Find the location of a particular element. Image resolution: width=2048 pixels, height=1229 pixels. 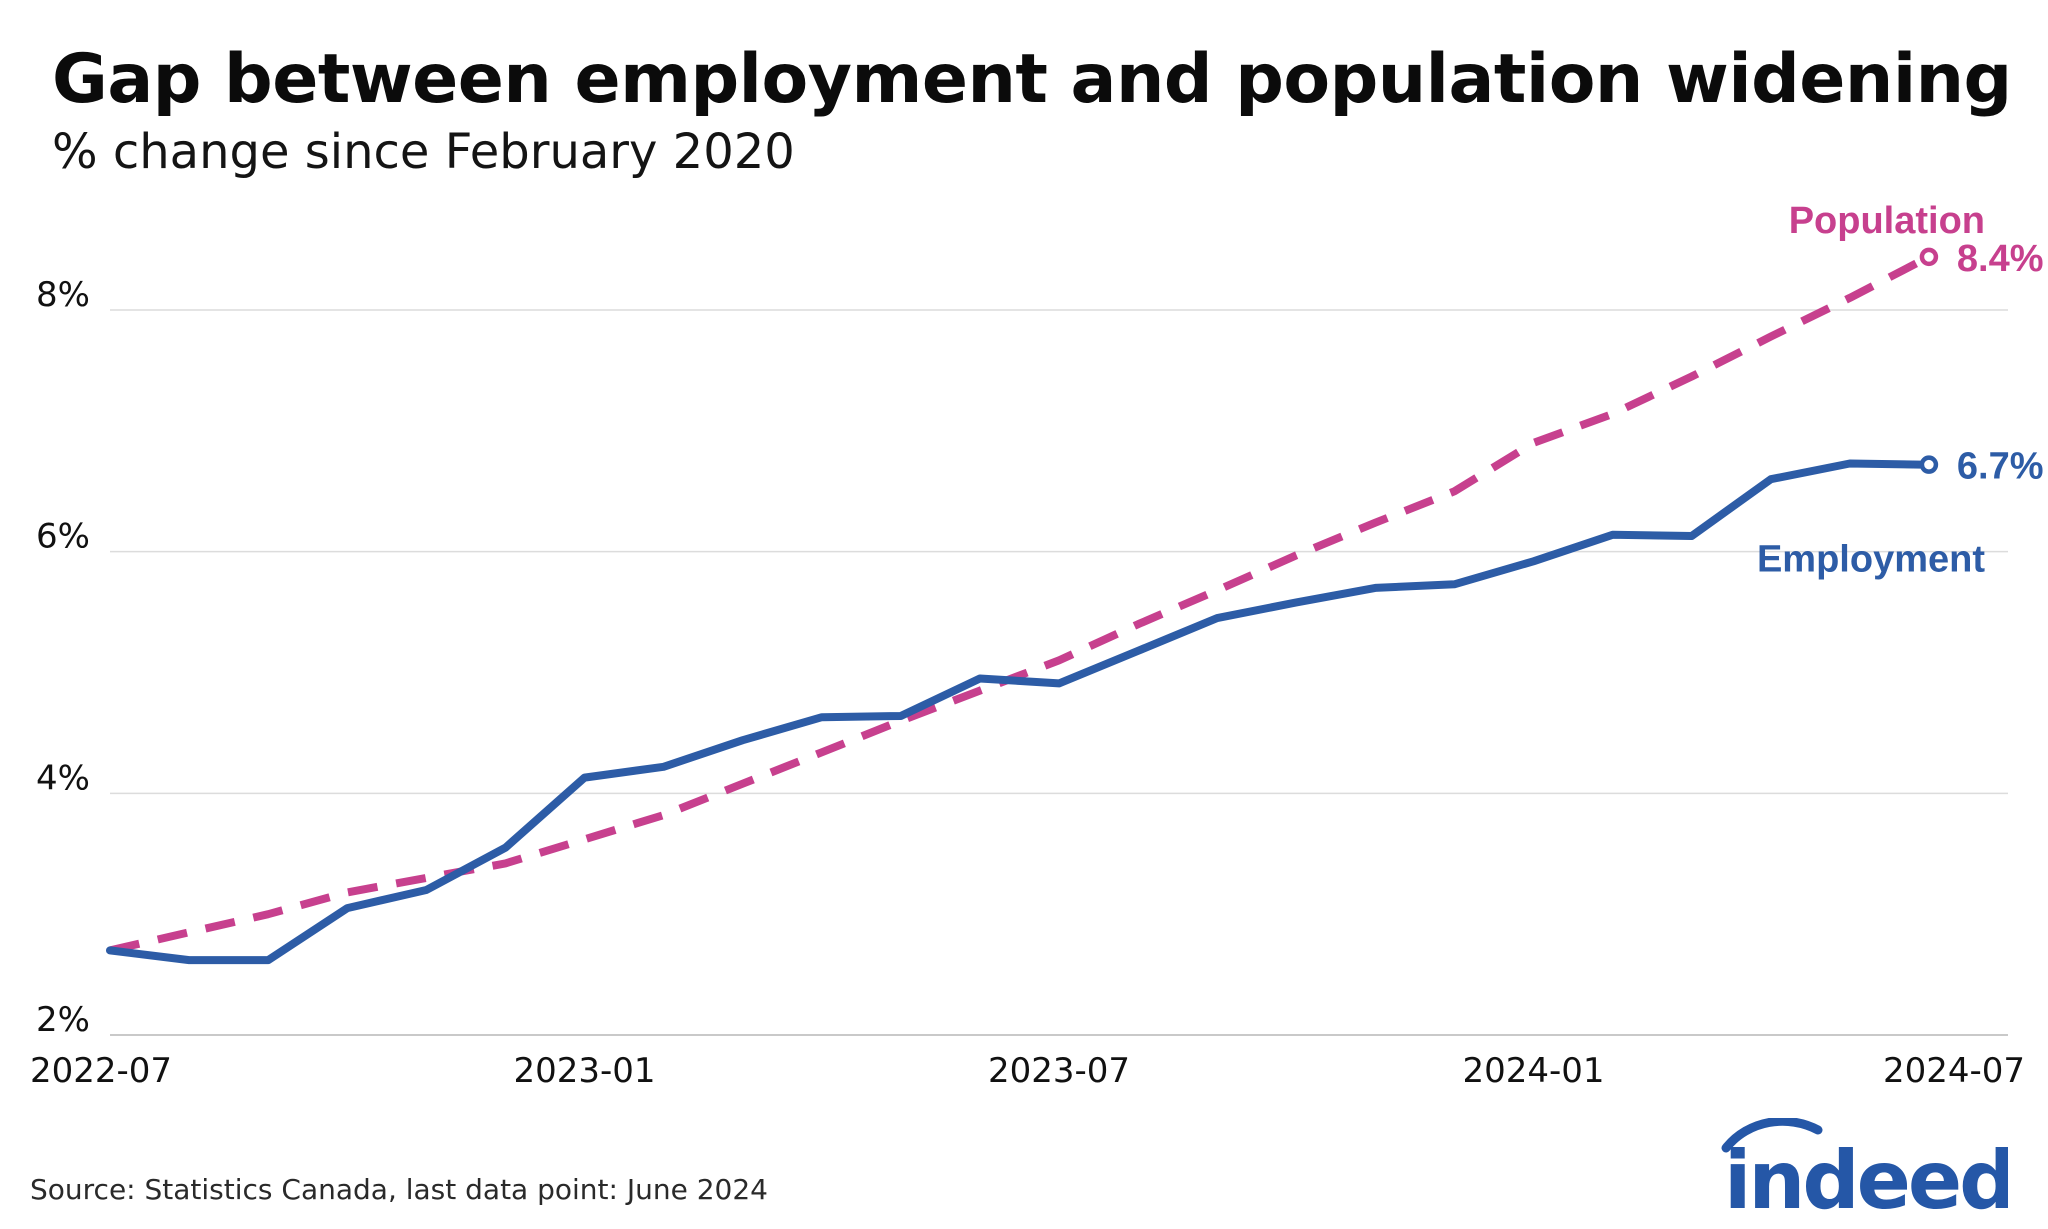

employment-series-label: Employment is located at coordinates (1871, 560).